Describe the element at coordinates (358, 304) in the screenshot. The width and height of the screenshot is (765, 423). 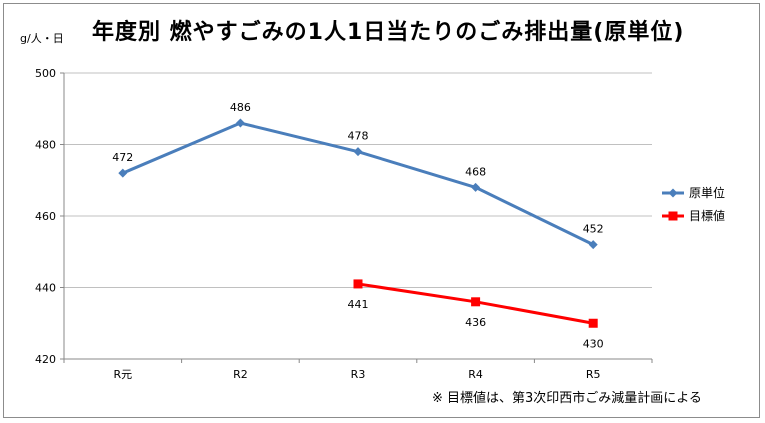
I see `data-label: 441` at that location.